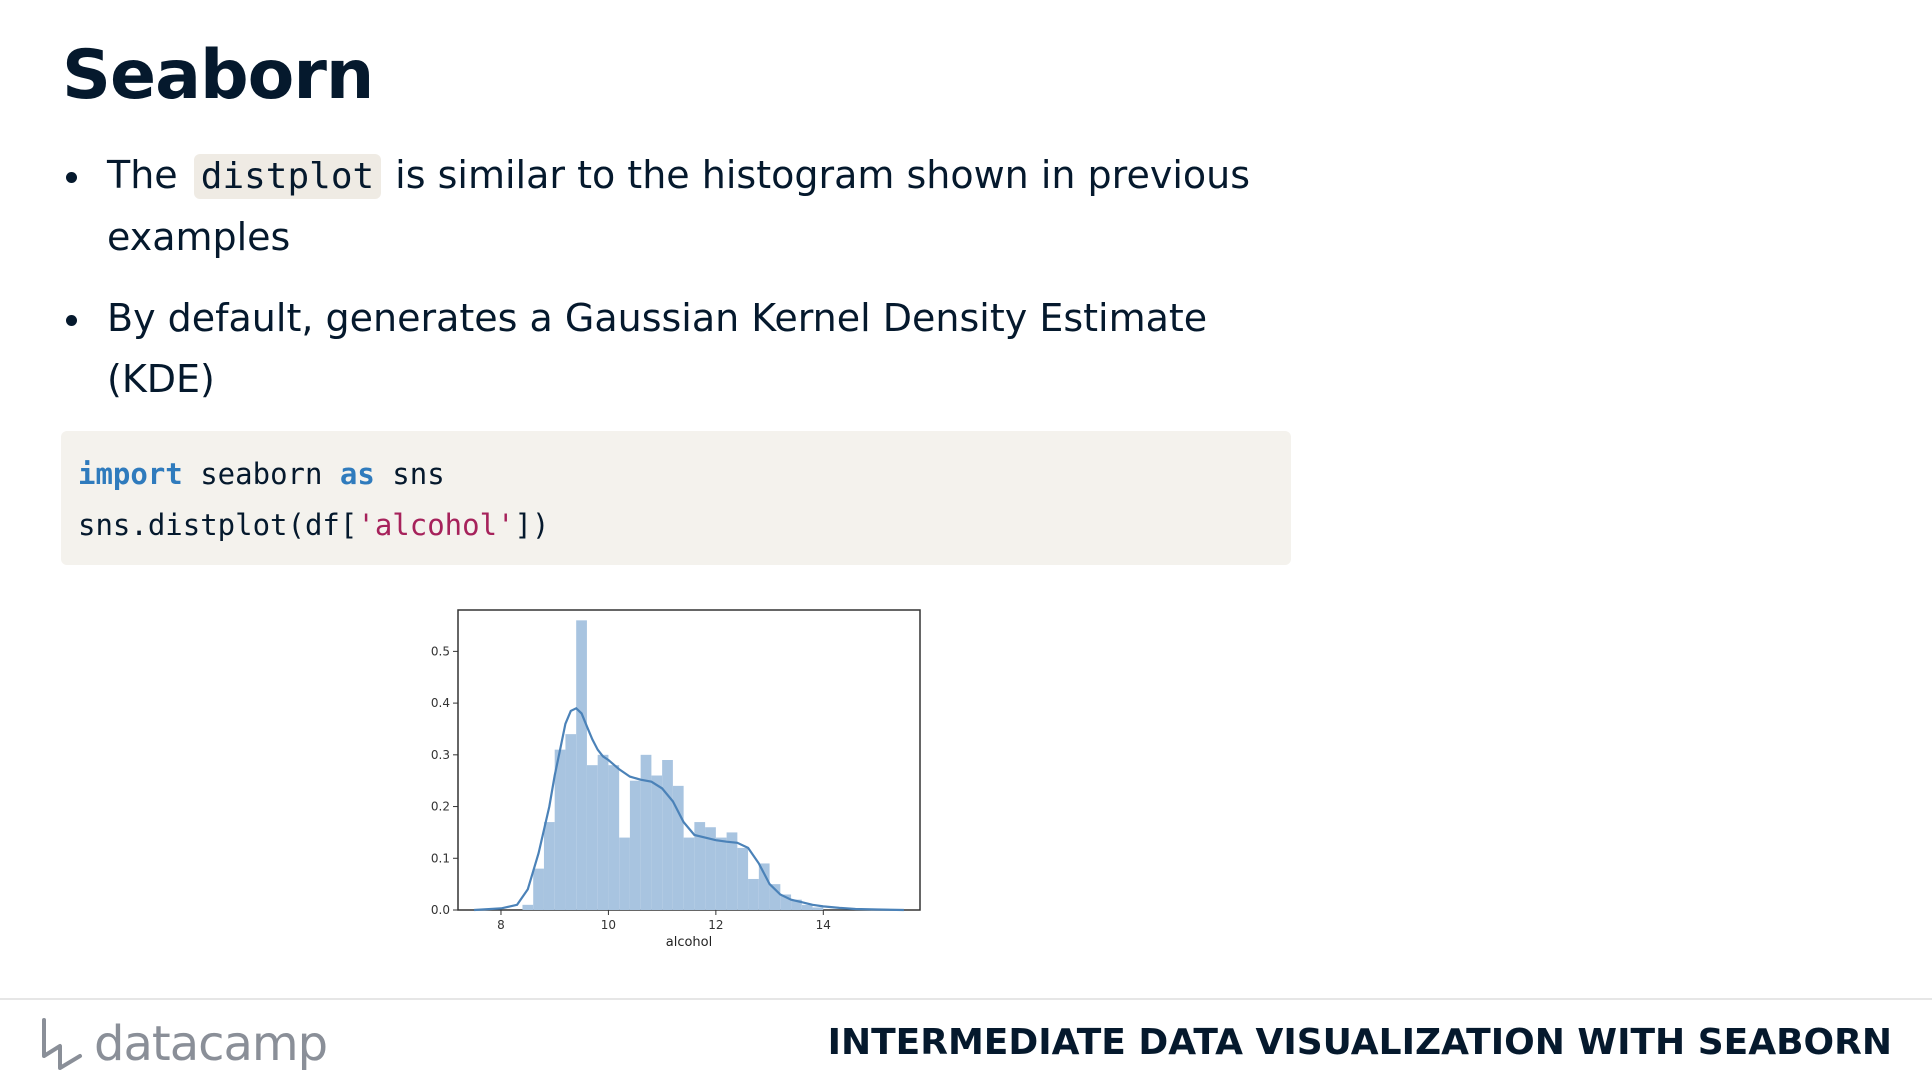 This screenshot has width=1932, height=1088. What do you see at coordinates (440, 651) in the screenshot?
I see `y-tick-label: 0.5` at bounding box center [440, 651].